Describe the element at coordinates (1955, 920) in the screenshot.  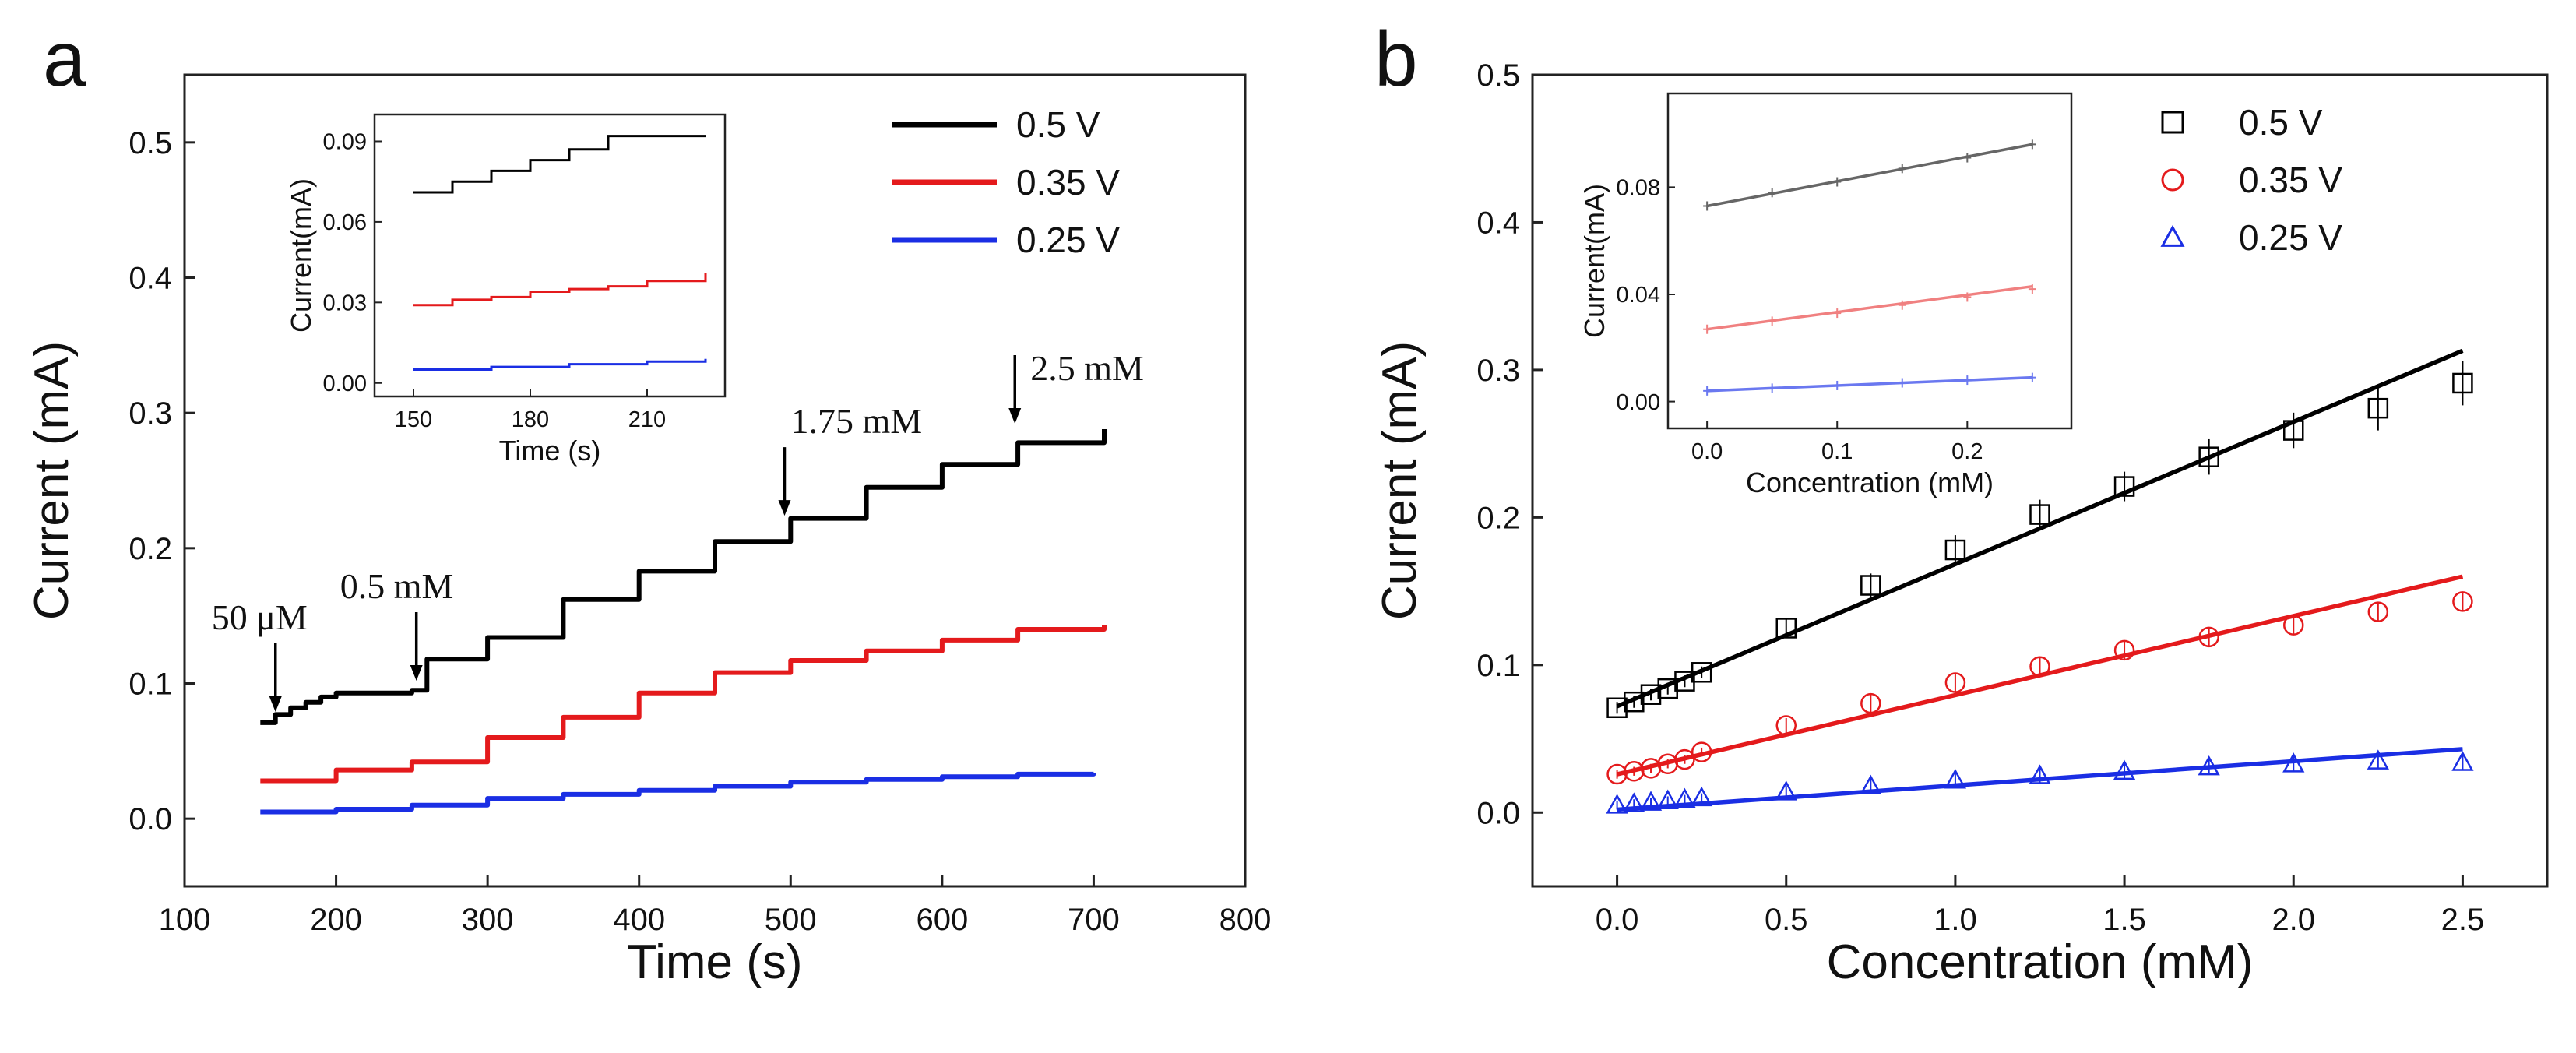
I see `panel-b-xtick-label: 1.0` at that location.